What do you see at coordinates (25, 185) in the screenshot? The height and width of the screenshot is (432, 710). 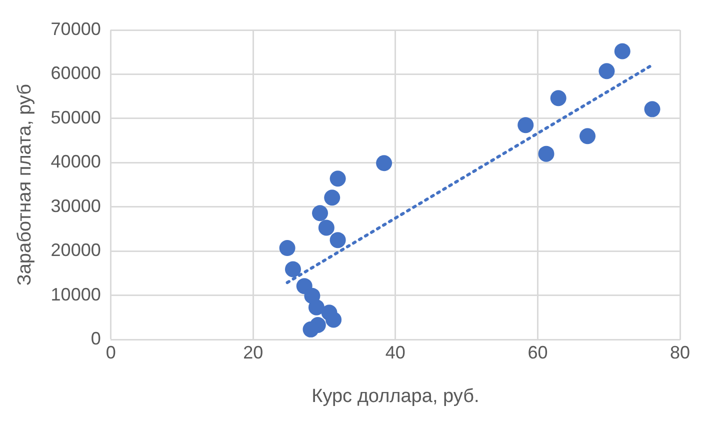 I see `y-axis-title: Заработная плата, руб` at bounding box center [25, 185].